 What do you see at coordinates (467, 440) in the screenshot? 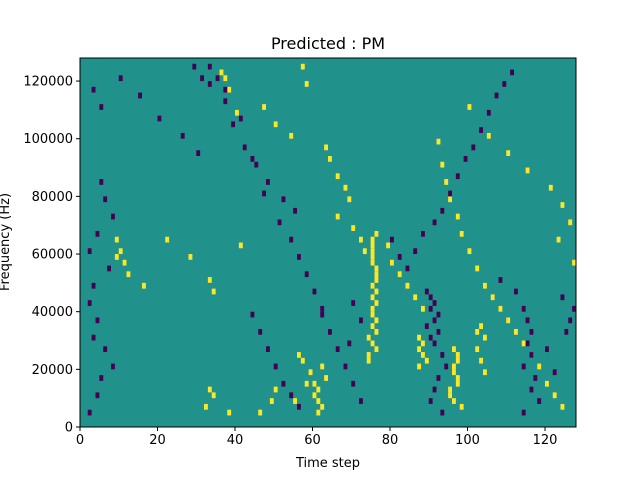
I see `x-tick-label: 100` at bounding box center [467, 440].